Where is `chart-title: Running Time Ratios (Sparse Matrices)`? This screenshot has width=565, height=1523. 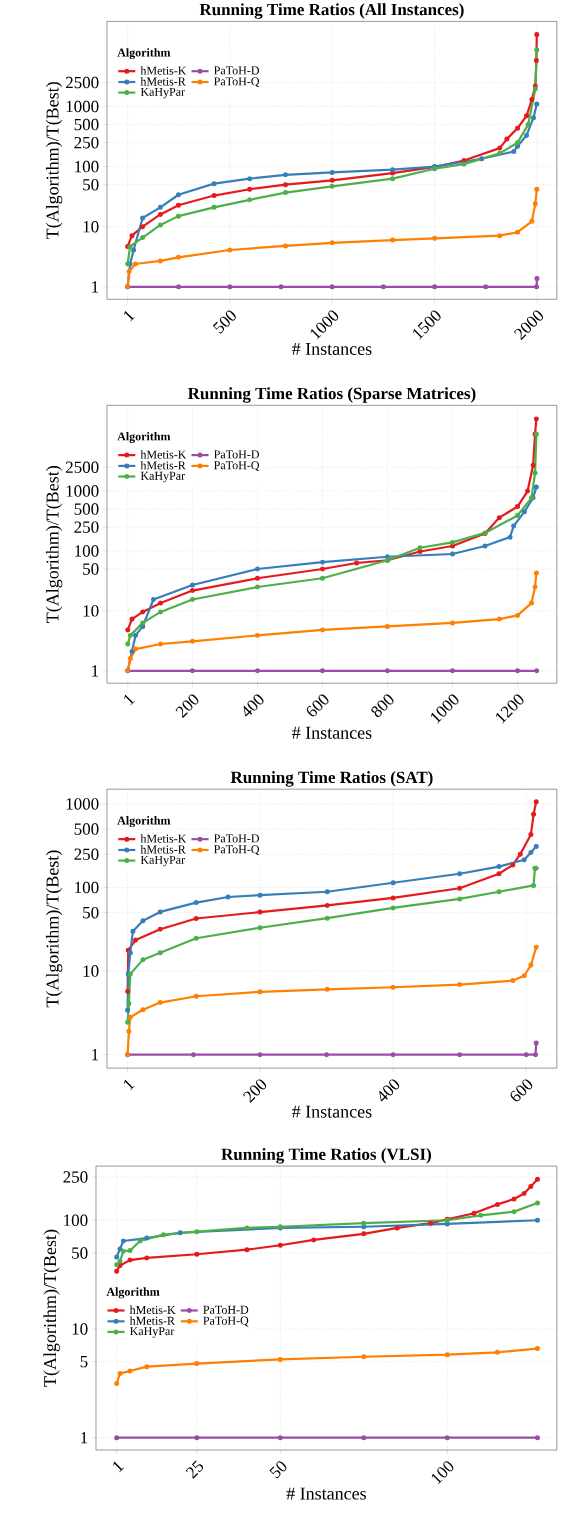 chart-title: Running Time Ratios (Sparse Matrices) is located at coordinates (331, 395).